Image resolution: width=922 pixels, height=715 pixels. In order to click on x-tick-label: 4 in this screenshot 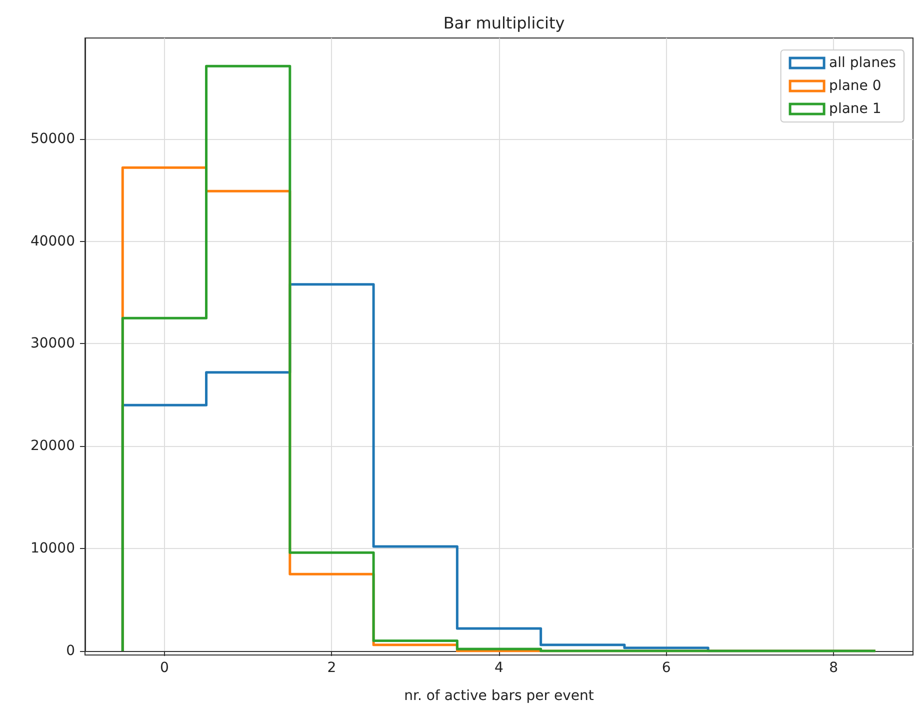, I will do `click(499, 668)`.